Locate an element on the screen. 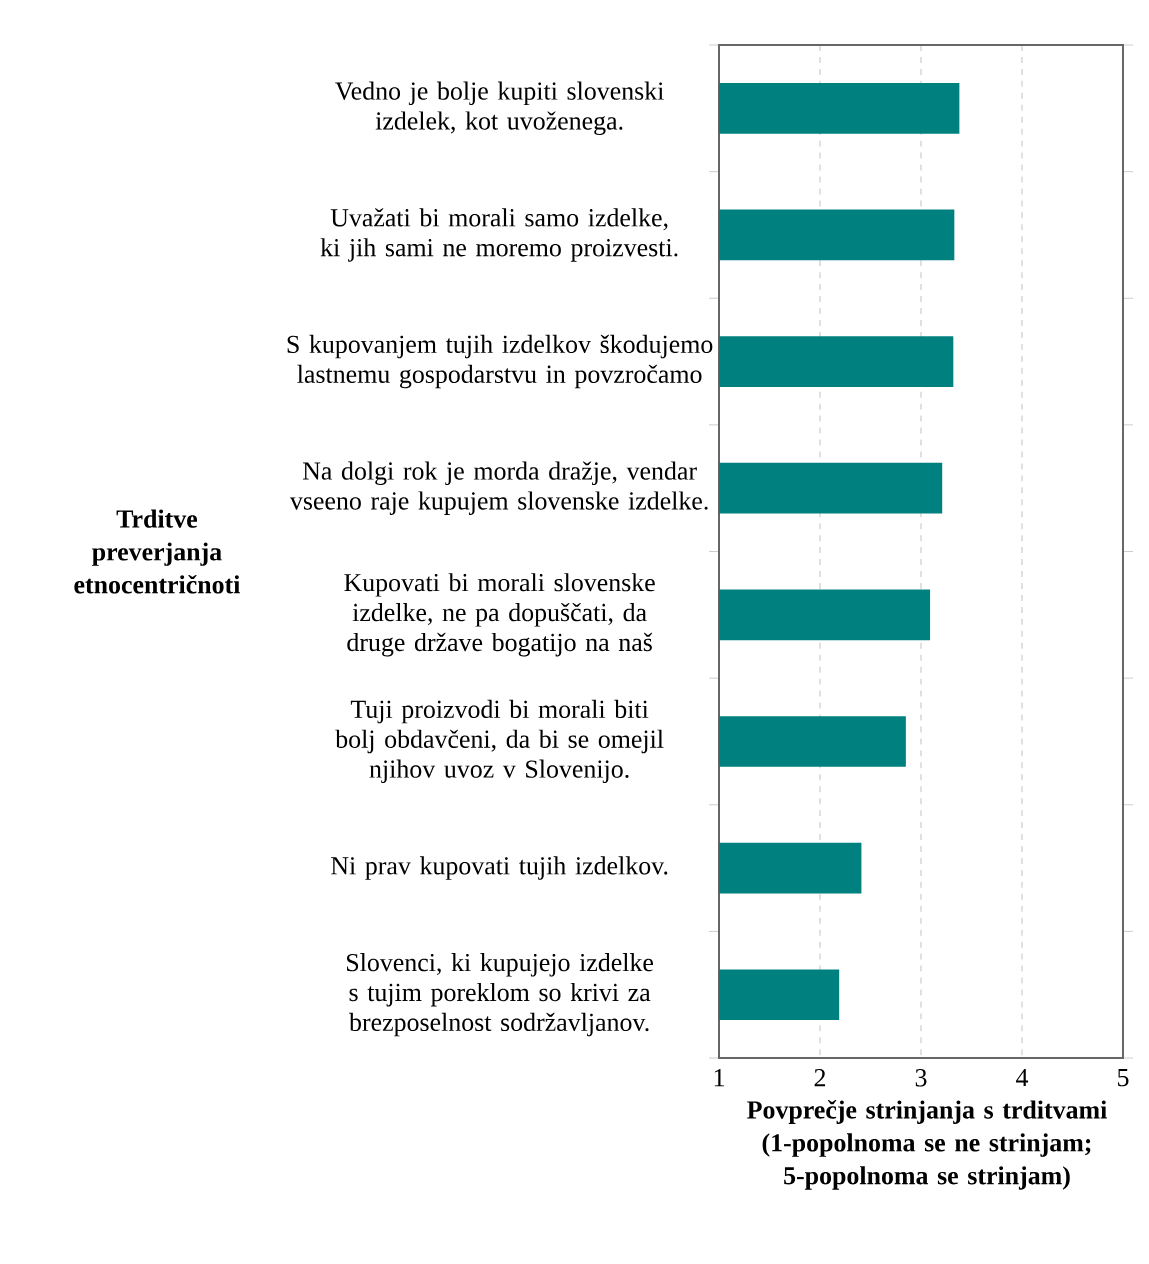 This screenshot has width=1149, height=1264. y-tick-label: Vedno je bolje kupiti slovenski izdelek, kot uvoženega. is located at coordinates (499, 108).